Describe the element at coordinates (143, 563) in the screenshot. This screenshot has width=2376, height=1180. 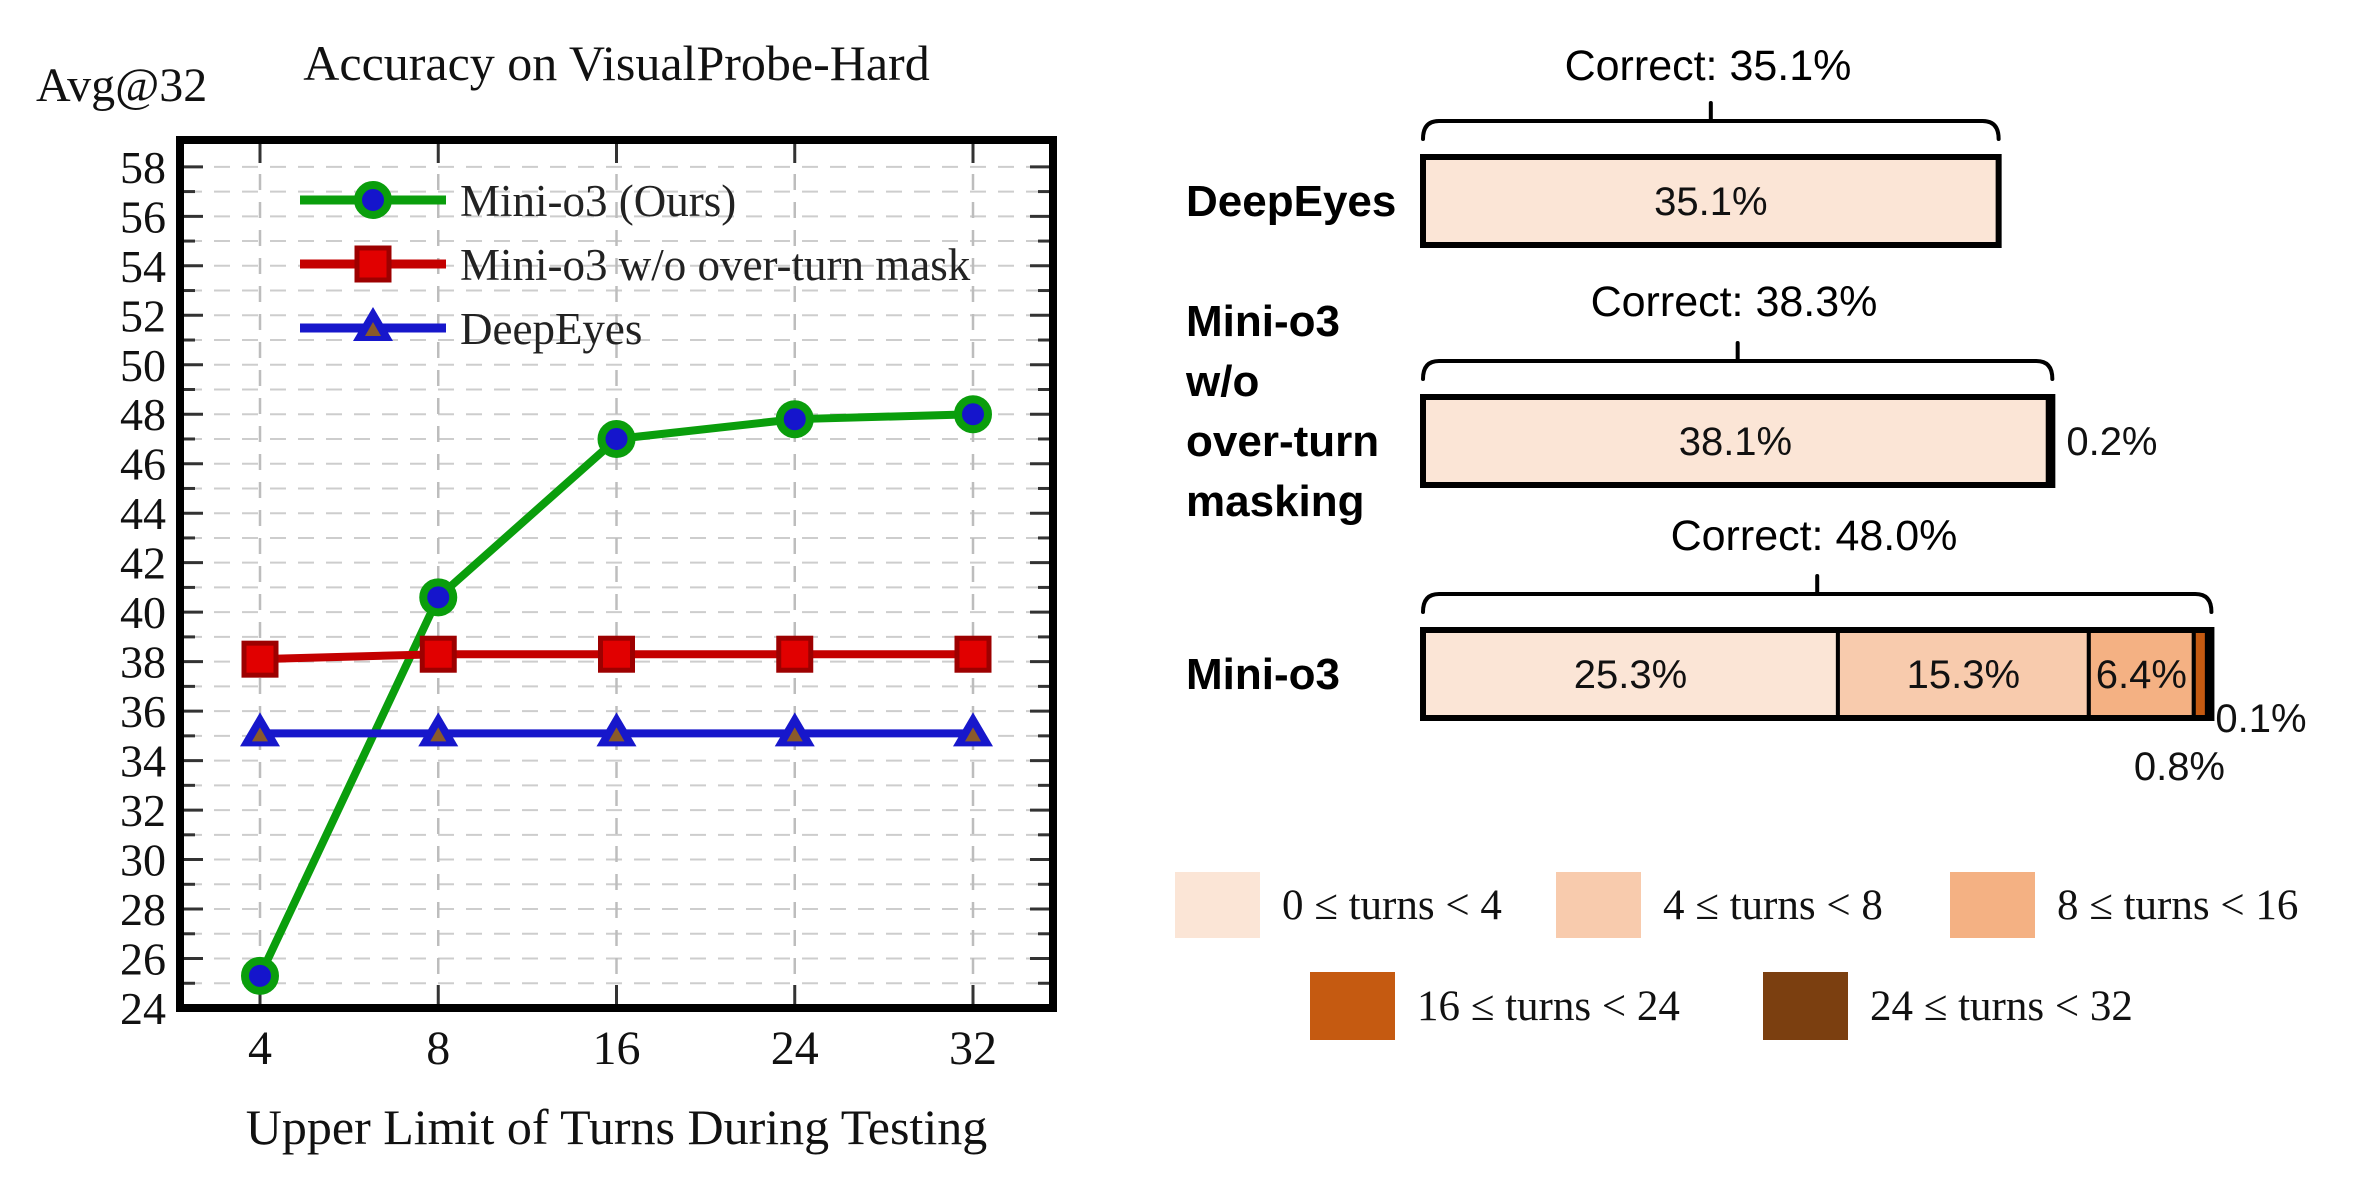
I see `y-axis-tick-label: 42` at that location.